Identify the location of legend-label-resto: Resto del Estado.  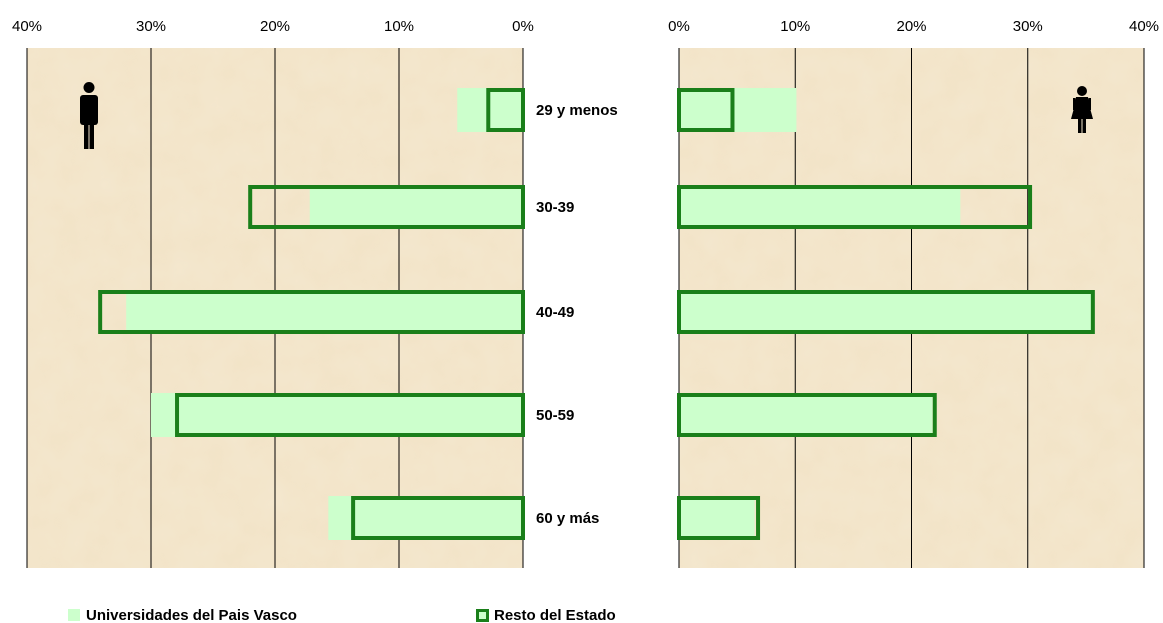
(555, 615).